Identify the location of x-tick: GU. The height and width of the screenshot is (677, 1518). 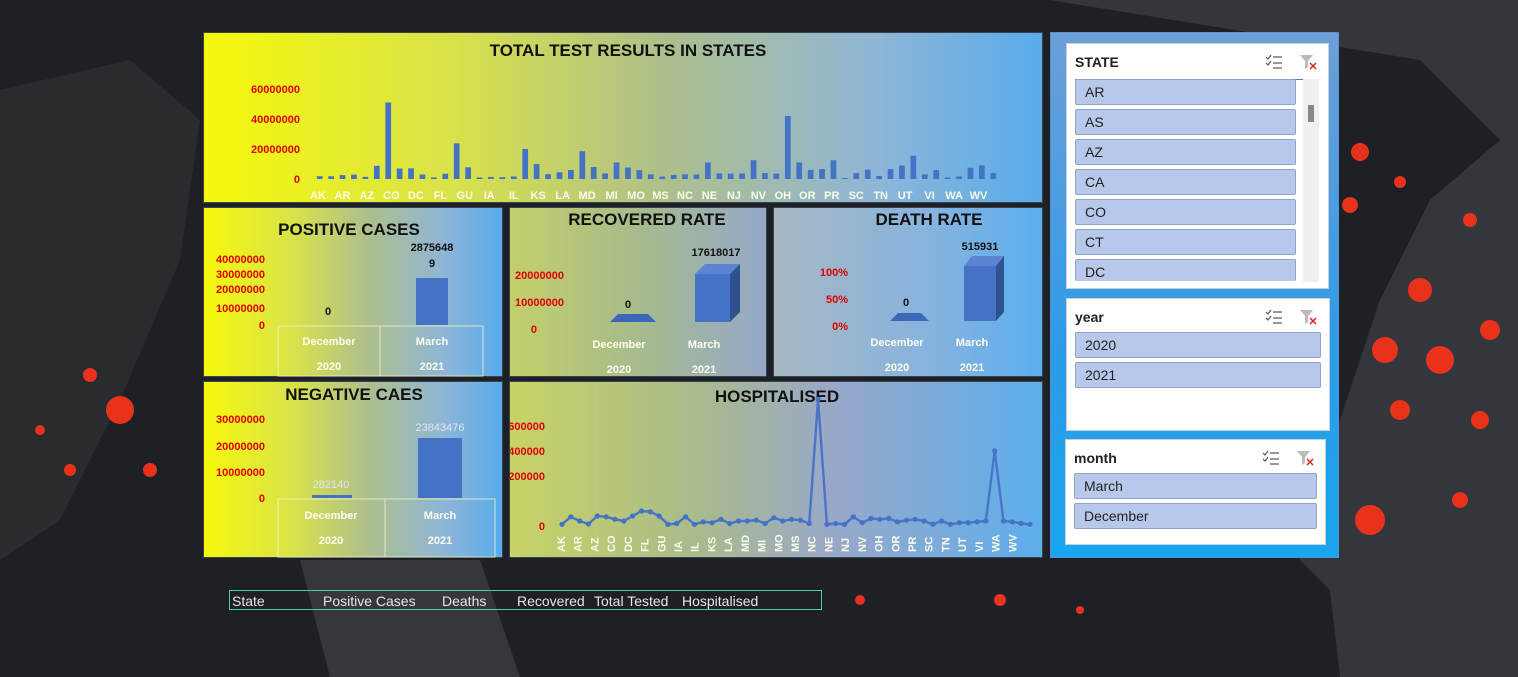
(465, 196).